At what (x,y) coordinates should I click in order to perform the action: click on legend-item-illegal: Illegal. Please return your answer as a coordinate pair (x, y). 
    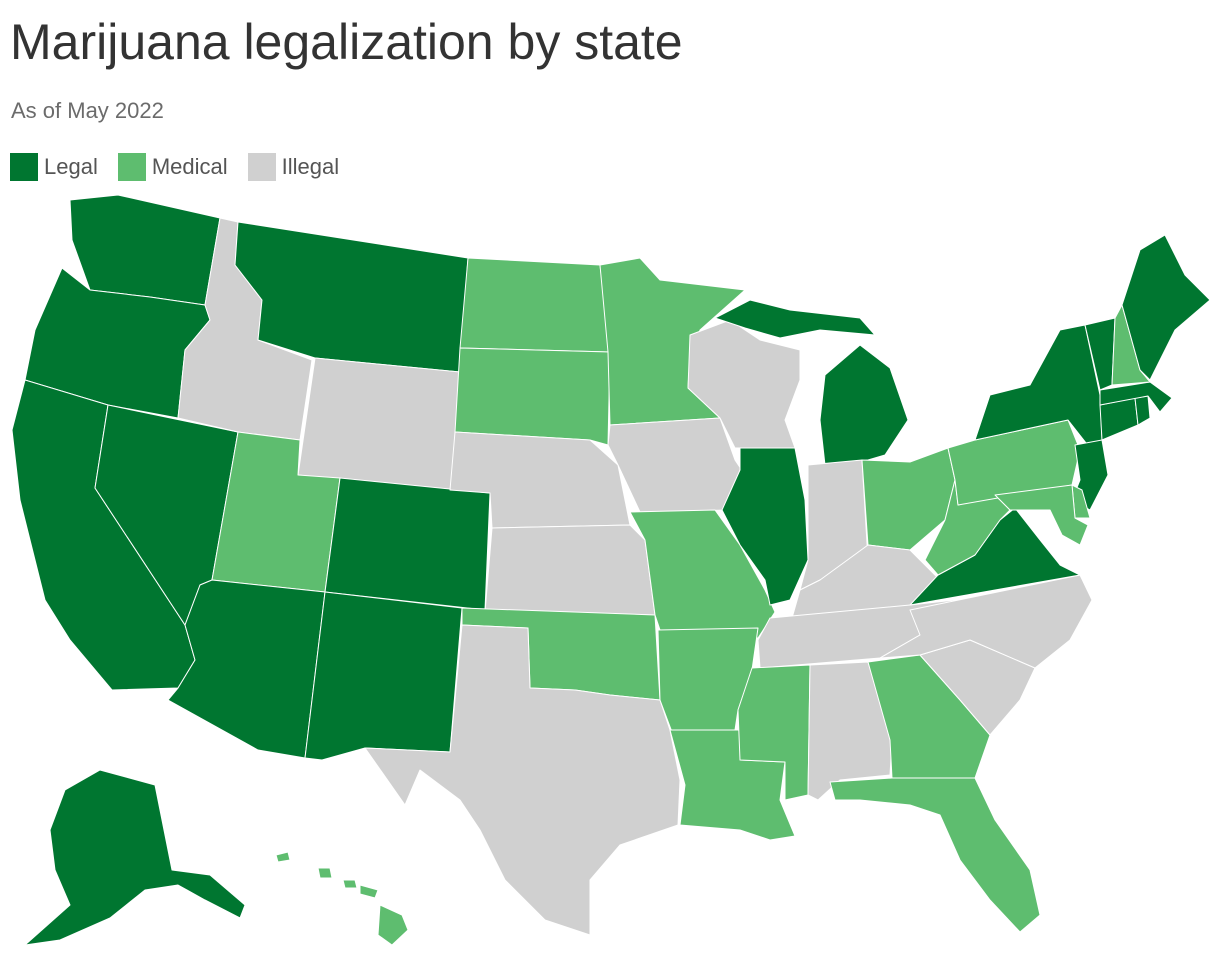
    Looking at the image, I should click on (293, 167).